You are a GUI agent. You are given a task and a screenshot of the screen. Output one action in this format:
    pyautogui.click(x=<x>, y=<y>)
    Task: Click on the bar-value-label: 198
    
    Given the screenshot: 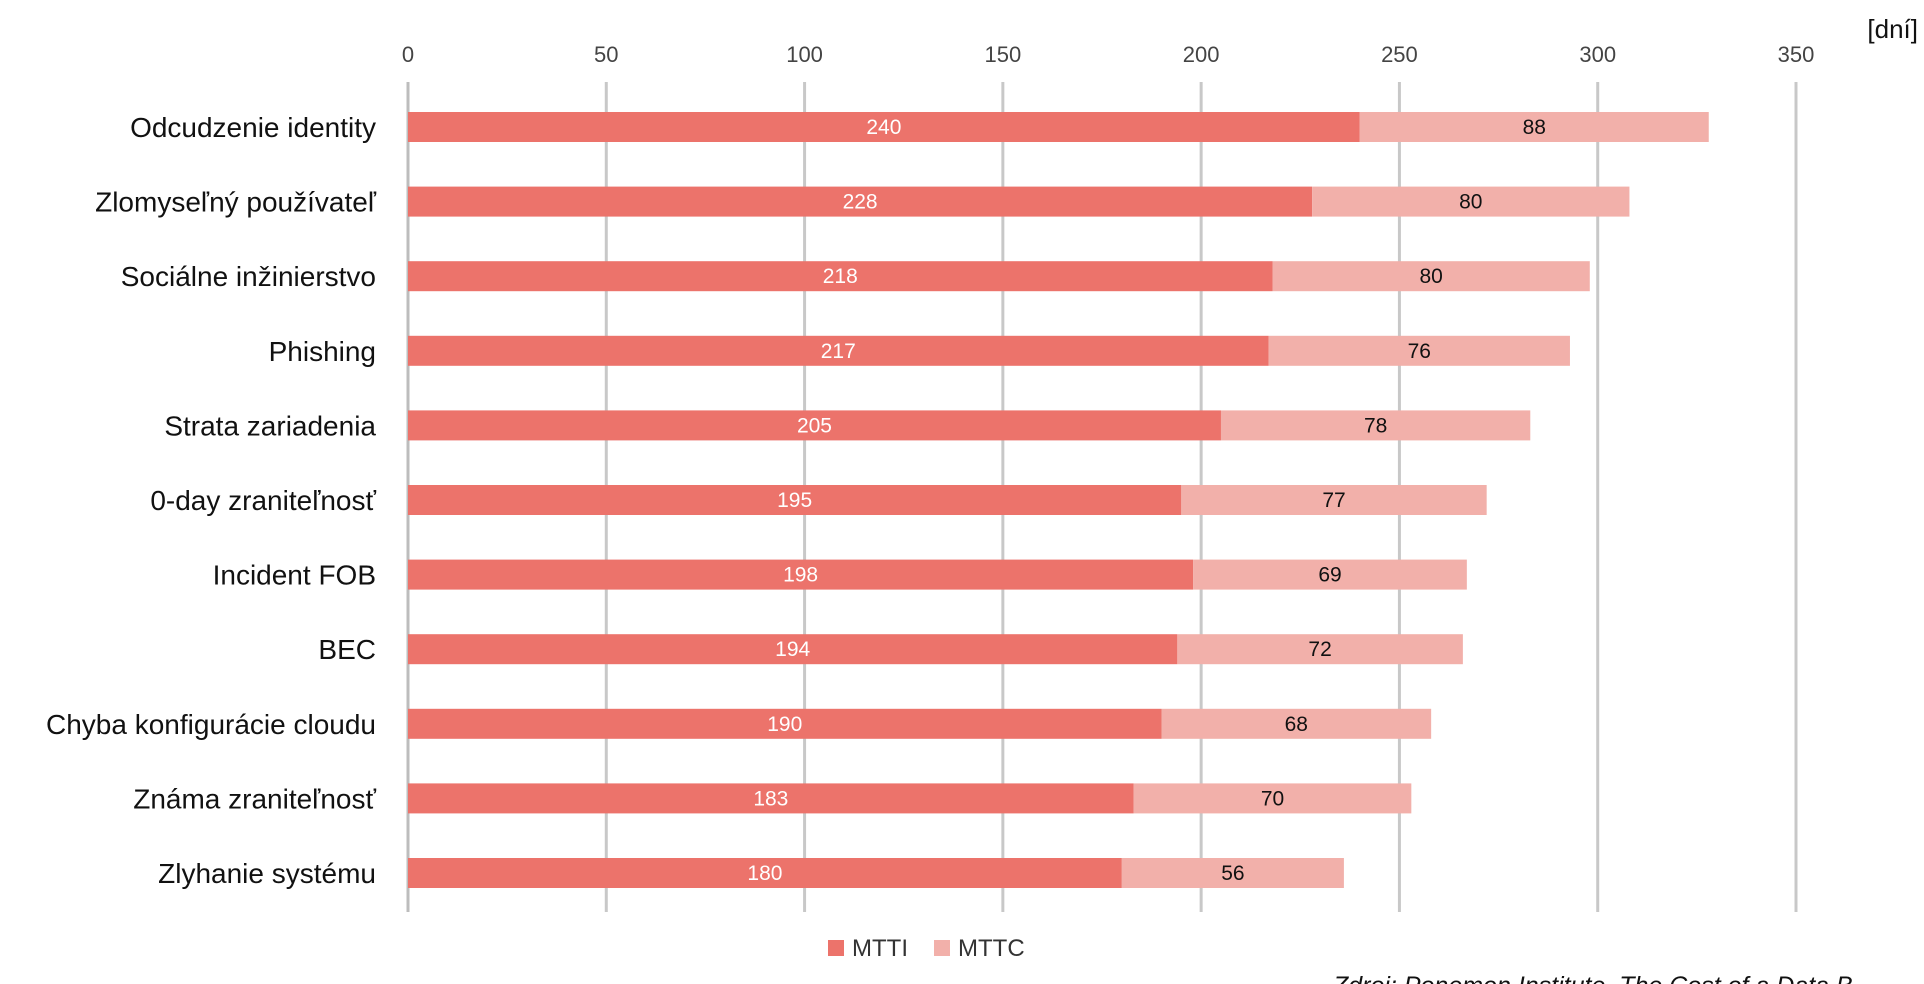 What is the action you would take?
    pyautogui.click(x=800, y=575)
    